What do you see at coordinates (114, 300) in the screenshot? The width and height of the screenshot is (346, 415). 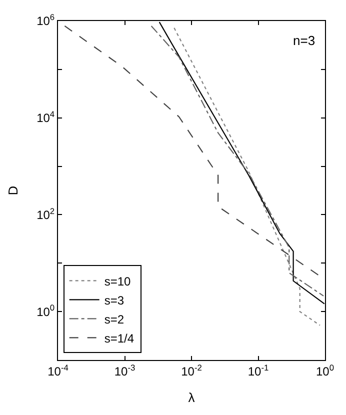 I see `legend-label: s=3` at bounding box center [114, 300].